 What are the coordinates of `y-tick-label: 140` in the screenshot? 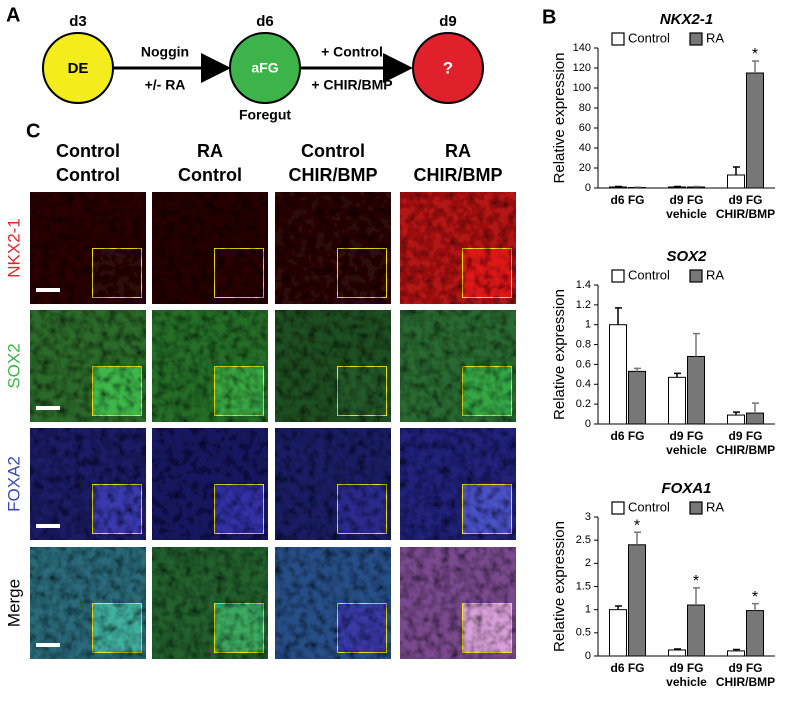 It's located at (582, 48).